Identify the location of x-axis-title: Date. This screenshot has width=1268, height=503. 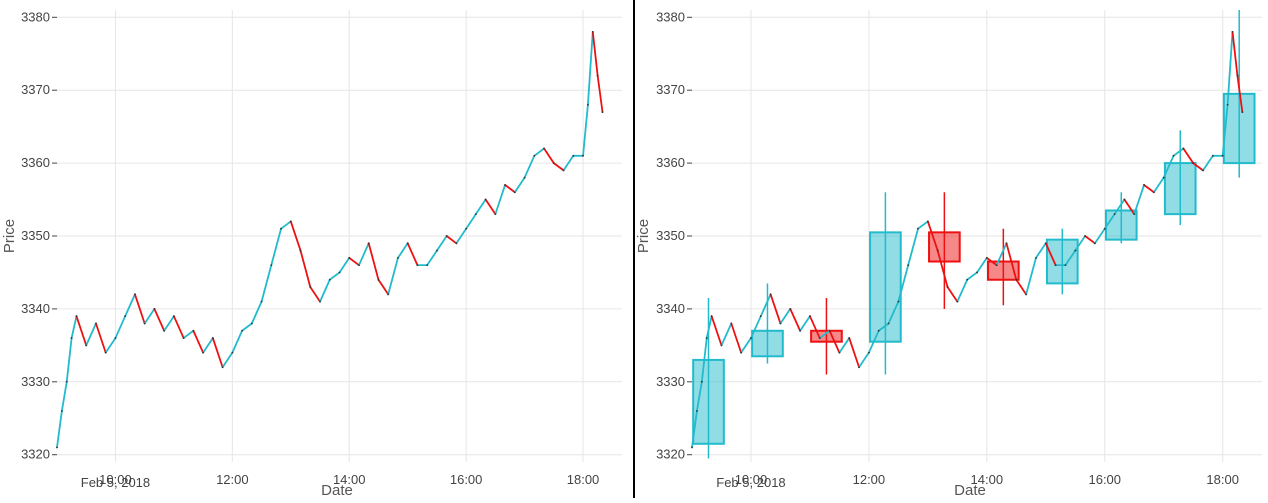
(970, 490).